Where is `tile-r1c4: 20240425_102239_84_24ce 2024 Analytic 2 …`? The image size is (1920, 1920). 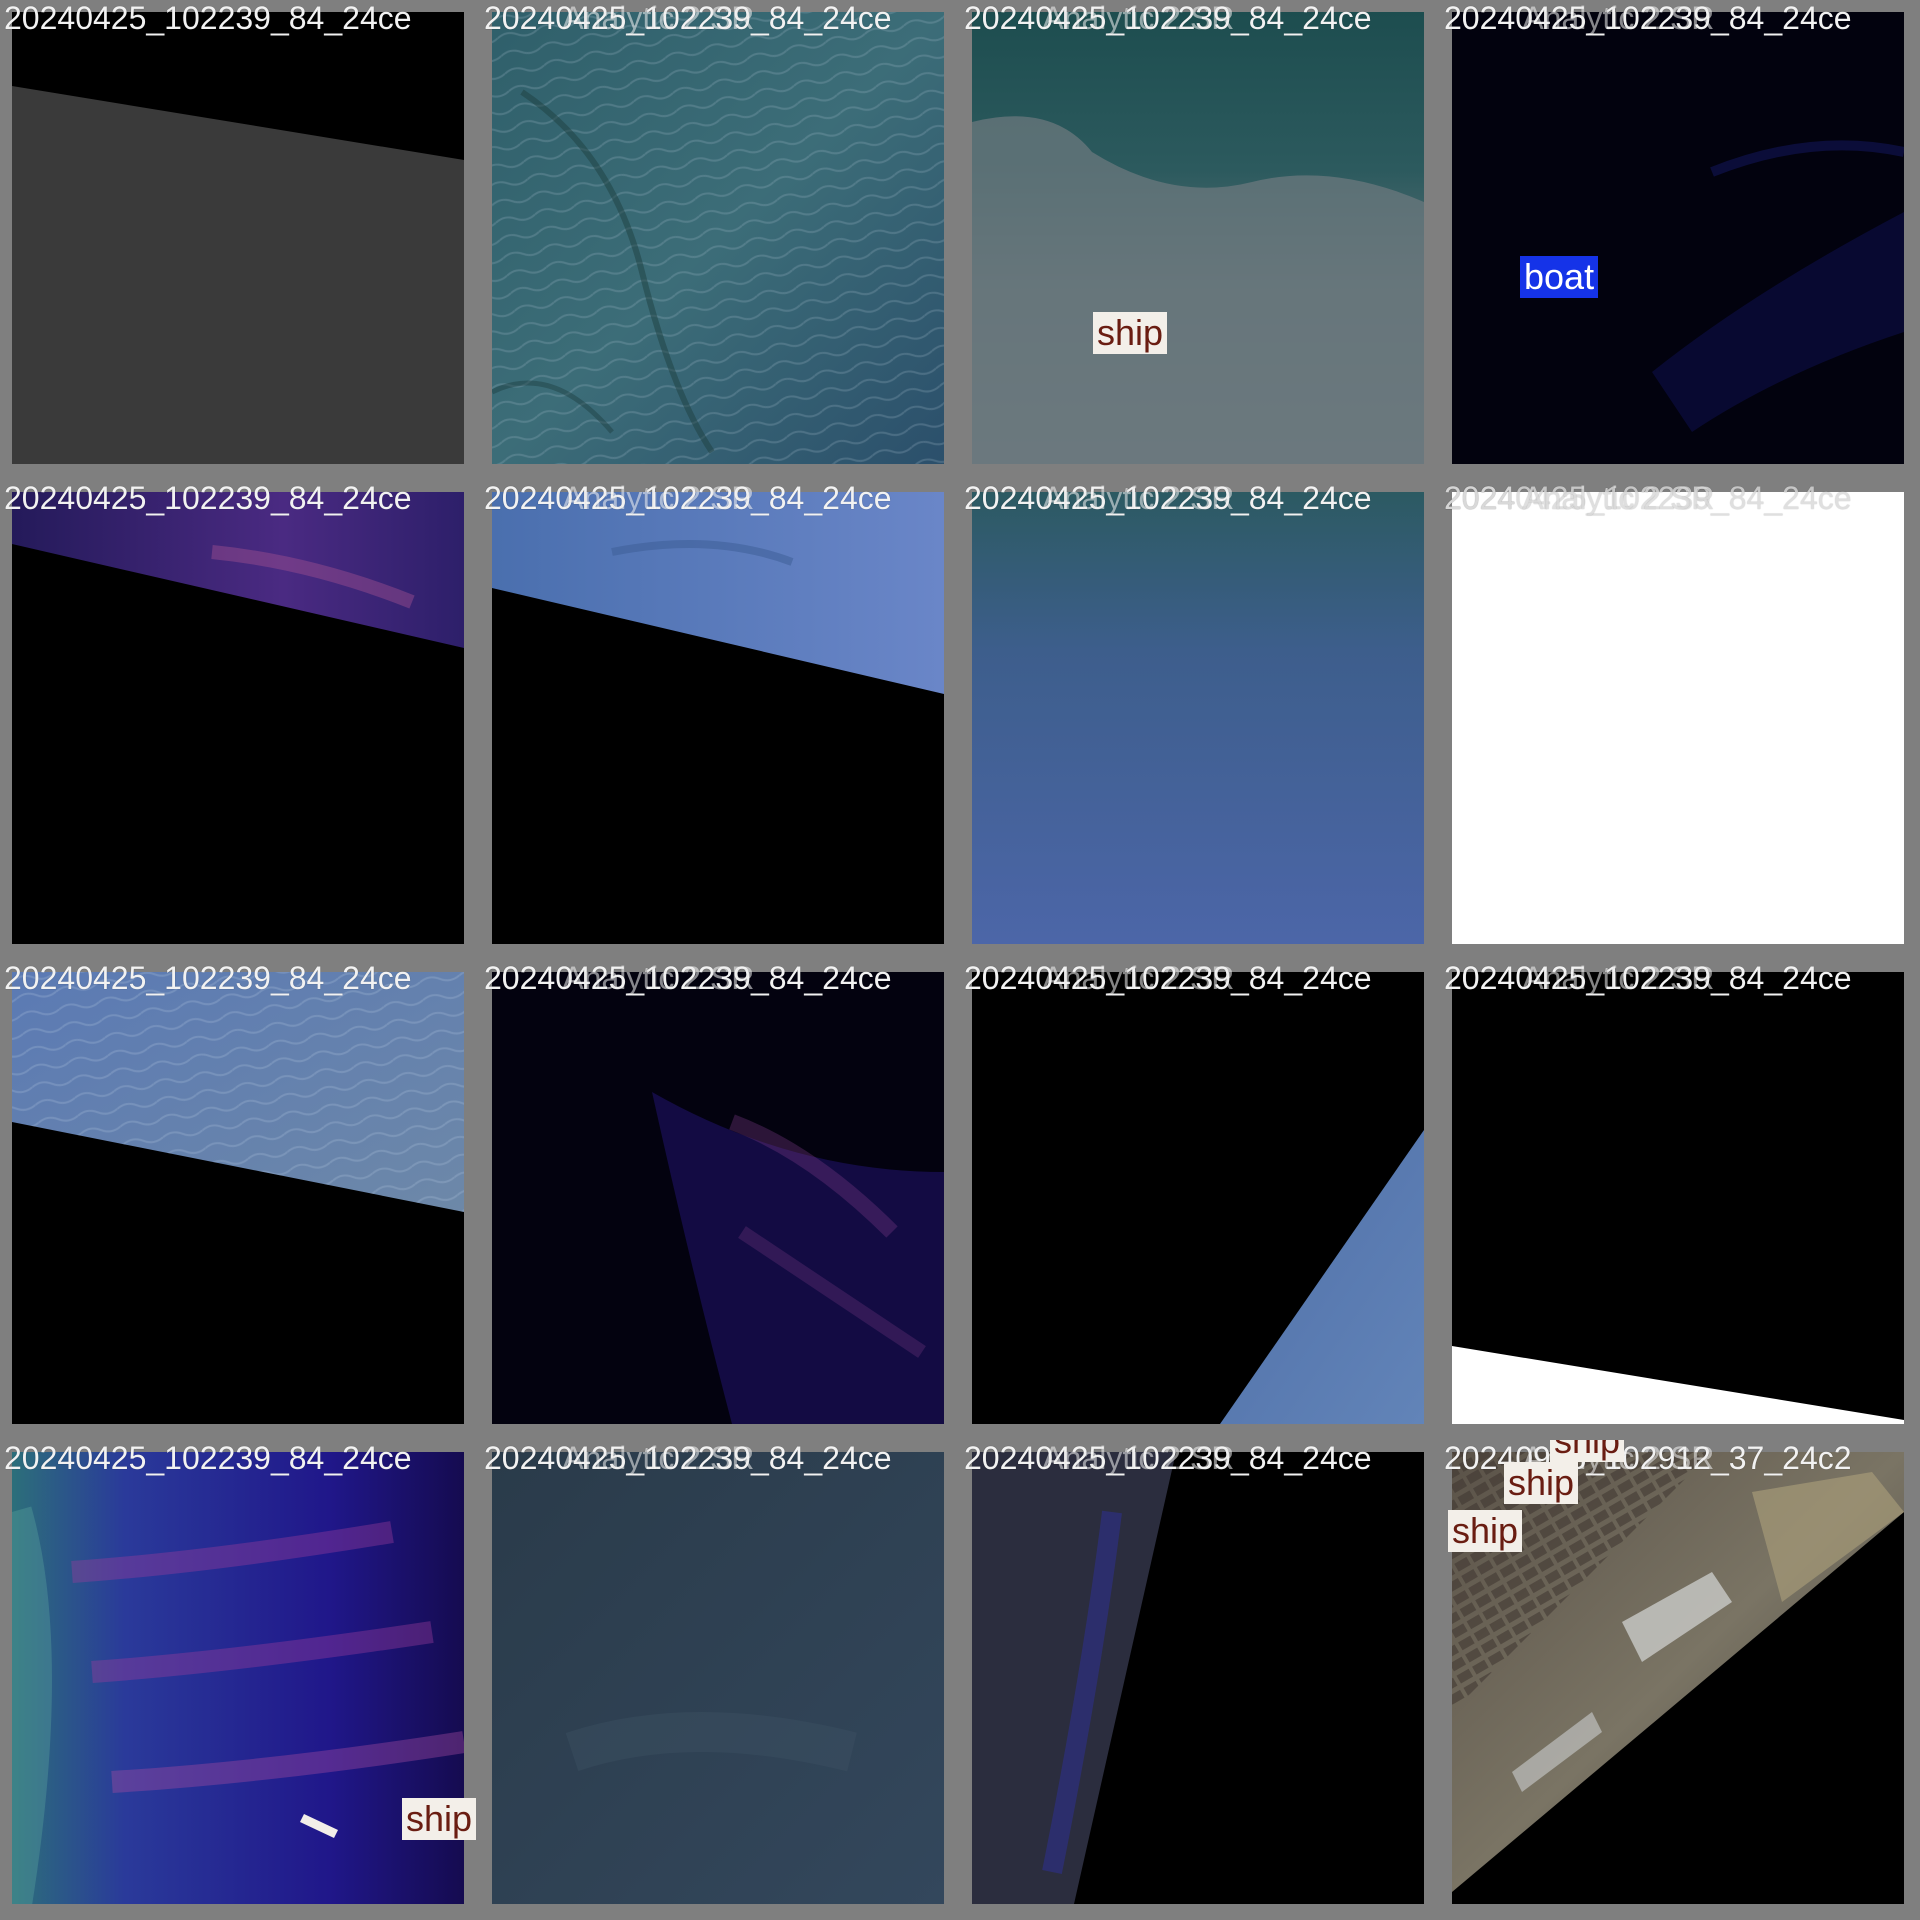
tile-r1c4: 20240425_102239_84_24ce 2024 Analytic 2 … is located at coordinates (1680, 240).